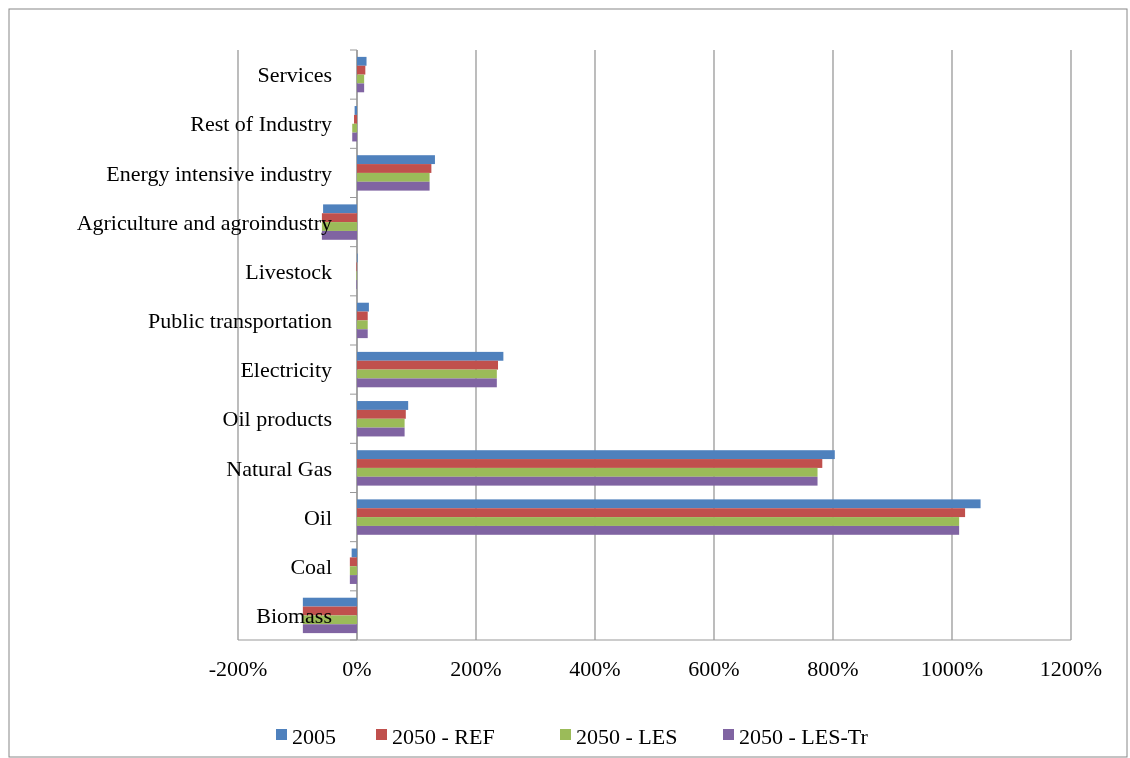 This screenshot has width=1130, height=758. I want to click on y-tick-label: Coal, so click(311, 566).